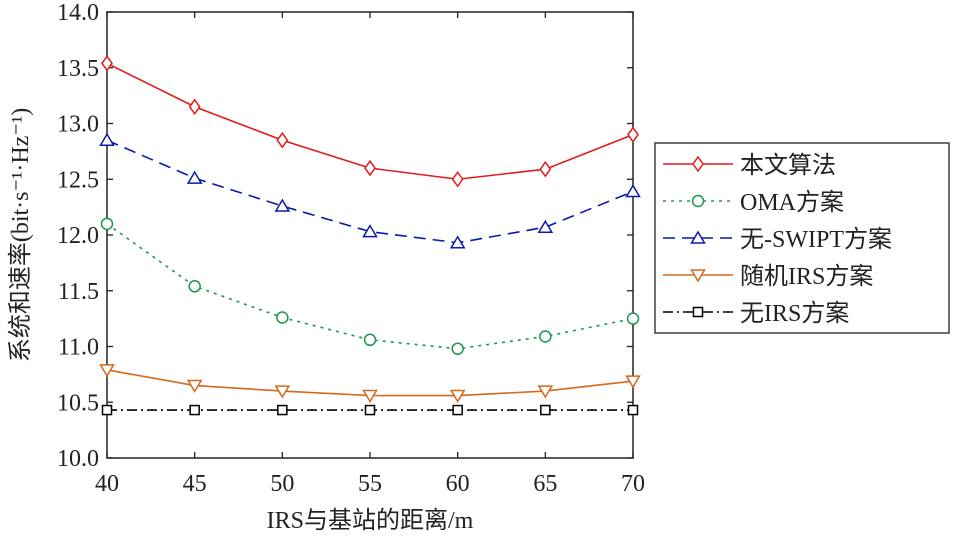  What do you see at coordinates (78, 348) in the screenshot?
I see `y-tick-label: 11.0` at bounding box center [78, 348].